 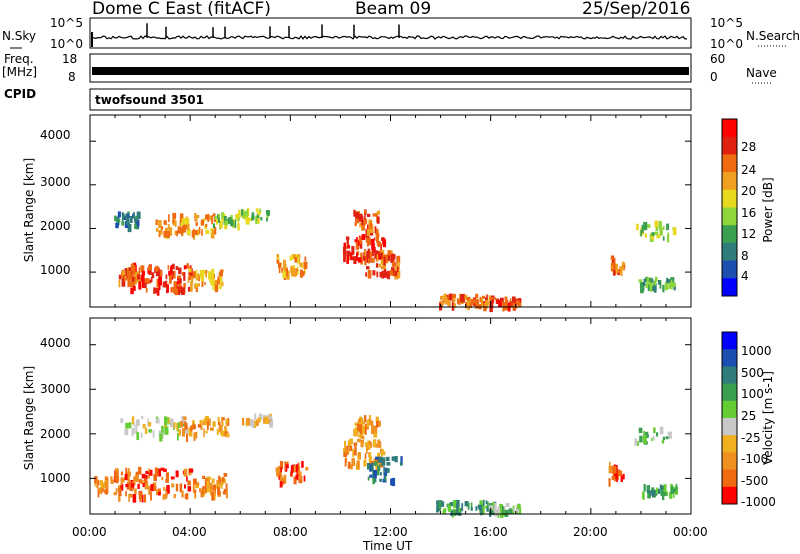 What do you see at coordinates (758, 502) in the screenshot?
I see `velocity-cbar-tick: -1000` at bounding box center [758, 502].